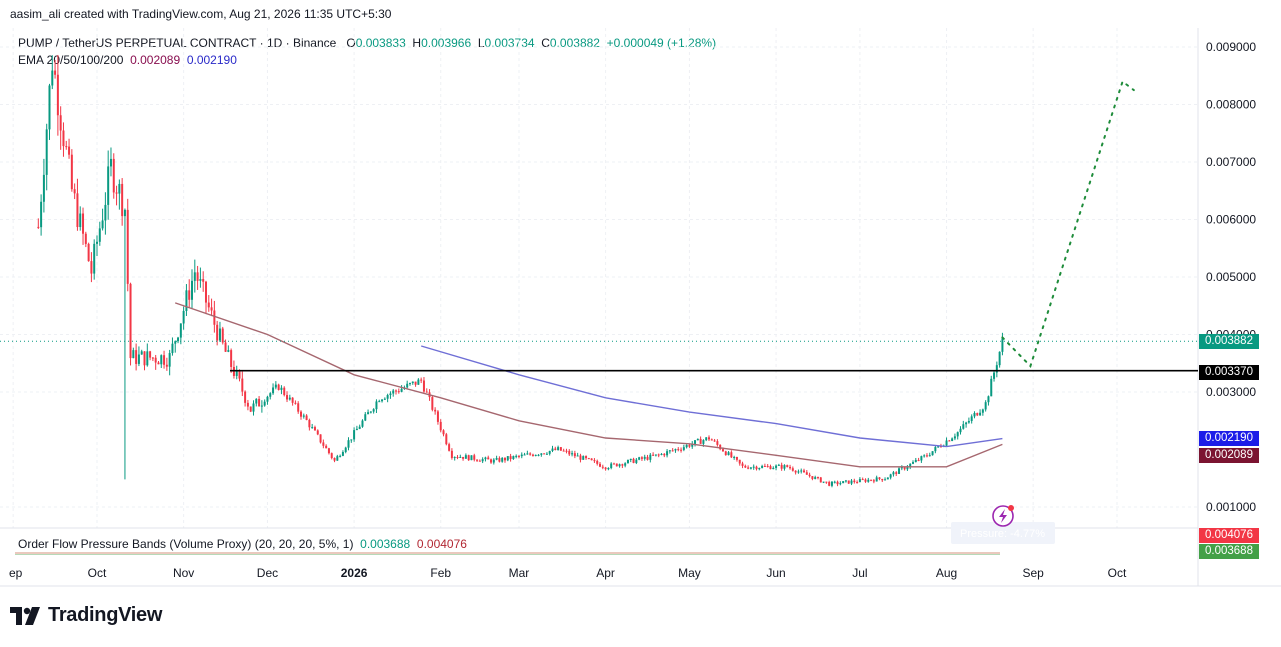  Describe the element at coordinates (86, 615) in the screenshot. I see `tradingview-logo: TradingView` at that location.